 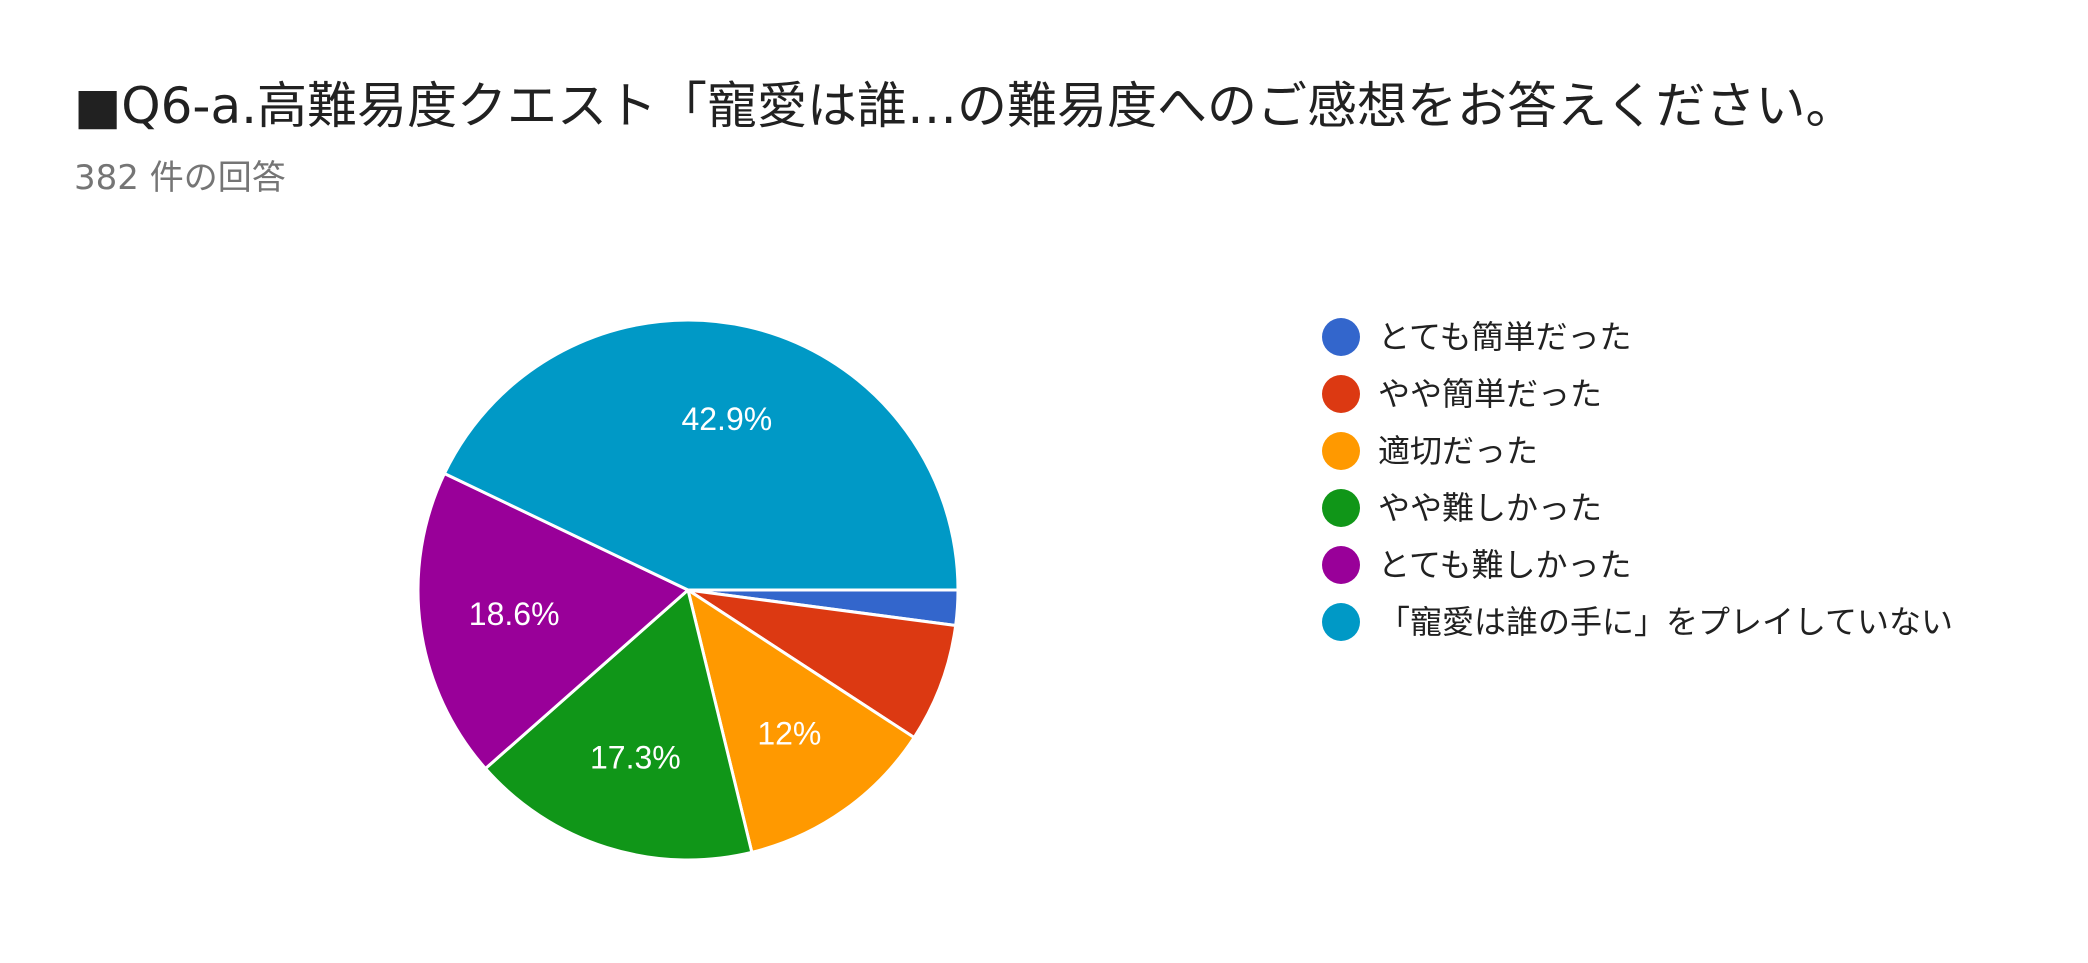 What do you see at coordinates (1458, 451) in the screenshot?
I see `legend-label: 適切だった` at bounding box center [1458, 451].